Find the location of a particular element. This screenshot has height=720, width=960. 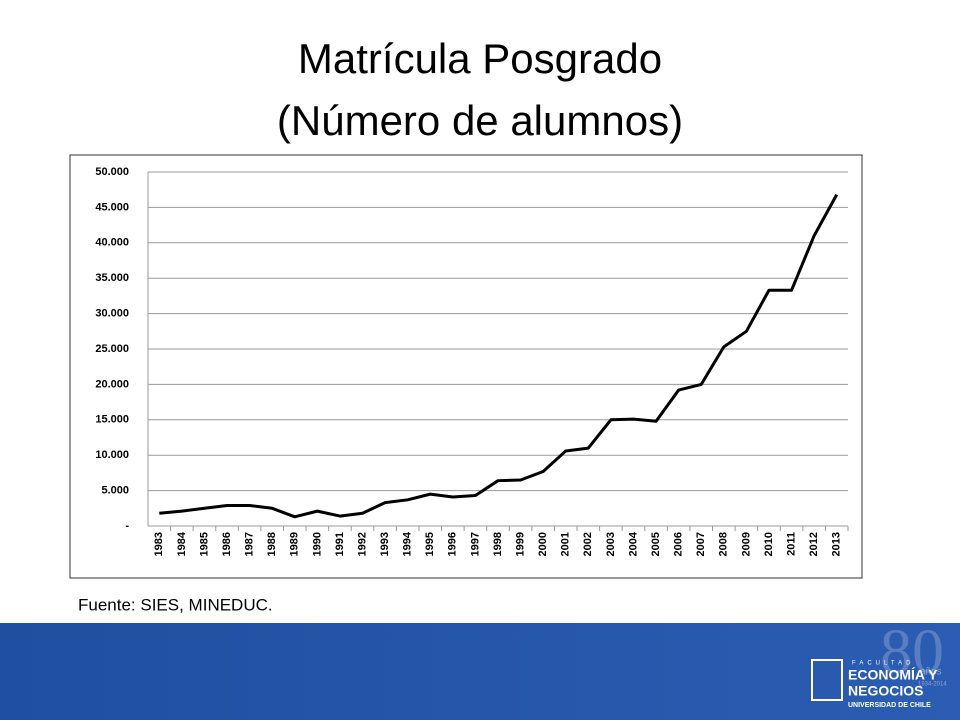

x-tick-label: 2000 is located at coordinates (543, 544).